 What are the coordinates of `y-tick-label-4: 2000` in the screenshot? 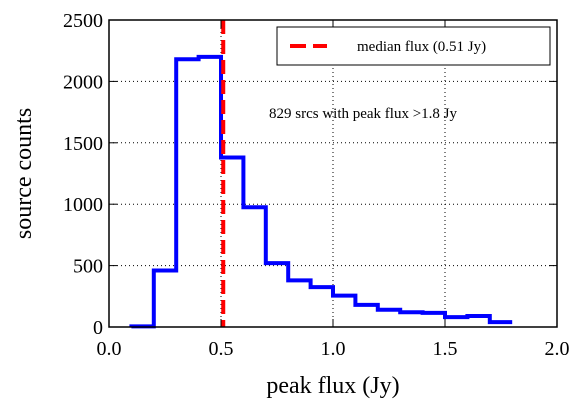 It's located at (83, 82).